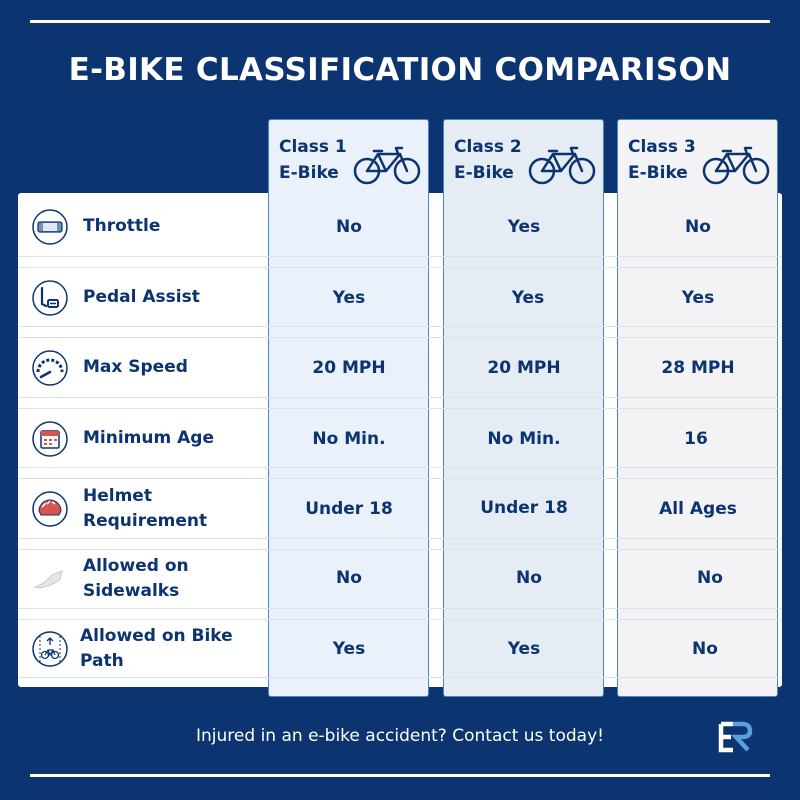 This screenshot has height=800, width=800. What do you see at coordinates (699, 161) in the screenshot?
I see `column-header-class-3: Class 3 E-Bike` at bounding box center [699, 161].